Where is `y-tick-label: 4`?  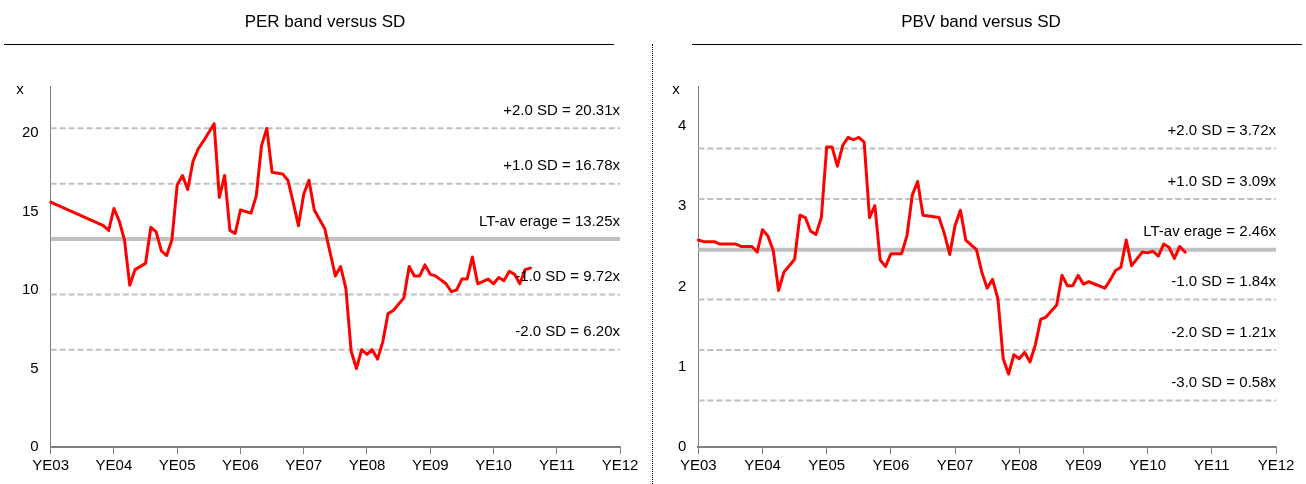 y-tick-label: 4 is located at coordinates (682, 125).